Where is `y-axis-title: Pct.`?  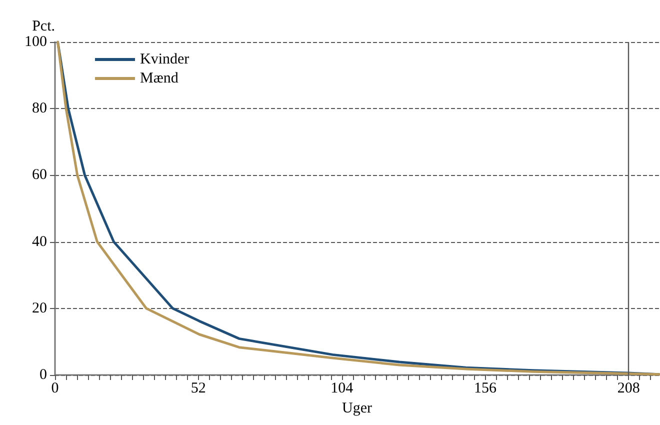 y-axis-title: Pct. is located at coordinates (43, 26).